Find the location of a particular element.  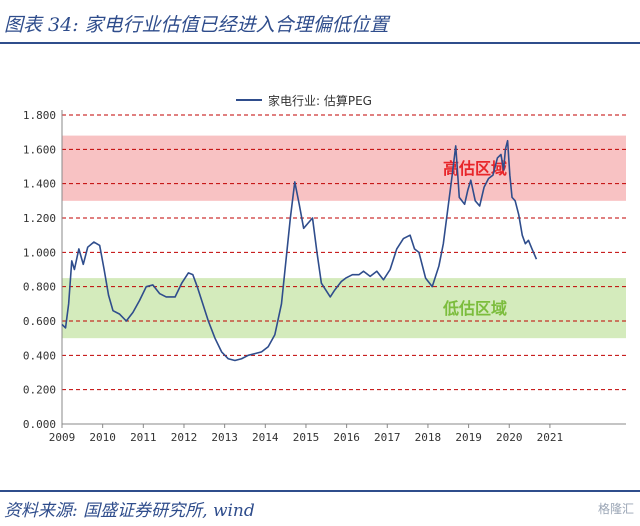

x-tick-label: 2016 is located at coordinates (346, 437).